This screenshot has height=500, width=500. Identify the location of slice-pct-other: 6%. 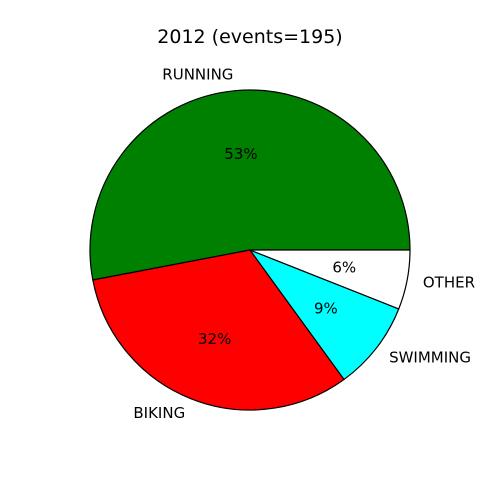
(344, 267).